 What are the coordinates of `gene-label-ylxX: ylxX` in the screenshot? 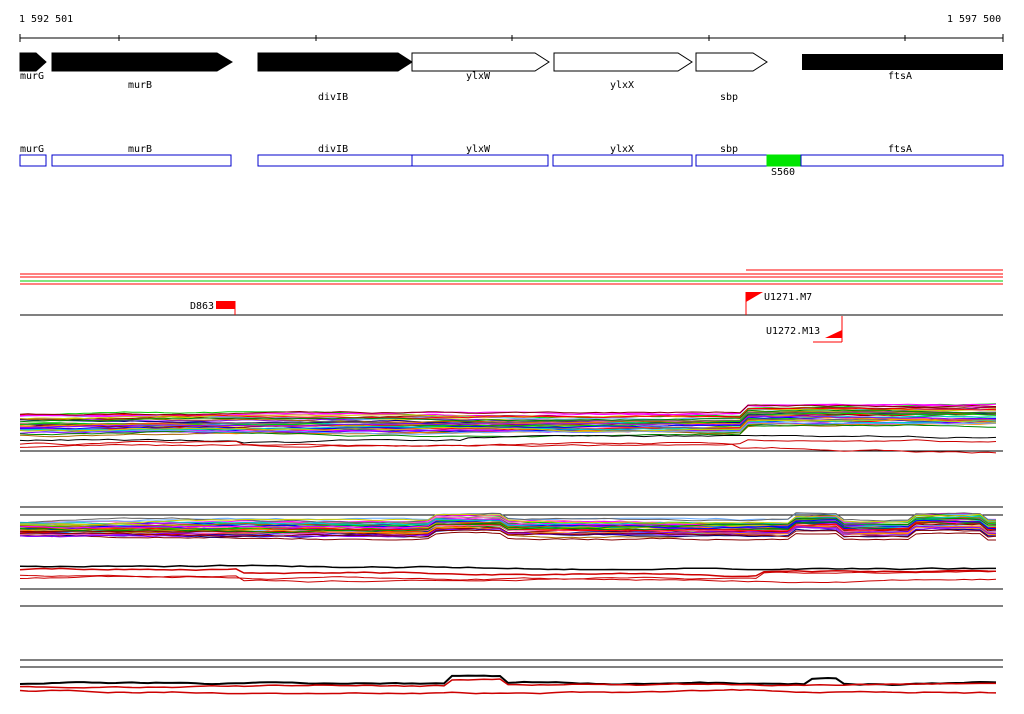 It's located at (622, 85).